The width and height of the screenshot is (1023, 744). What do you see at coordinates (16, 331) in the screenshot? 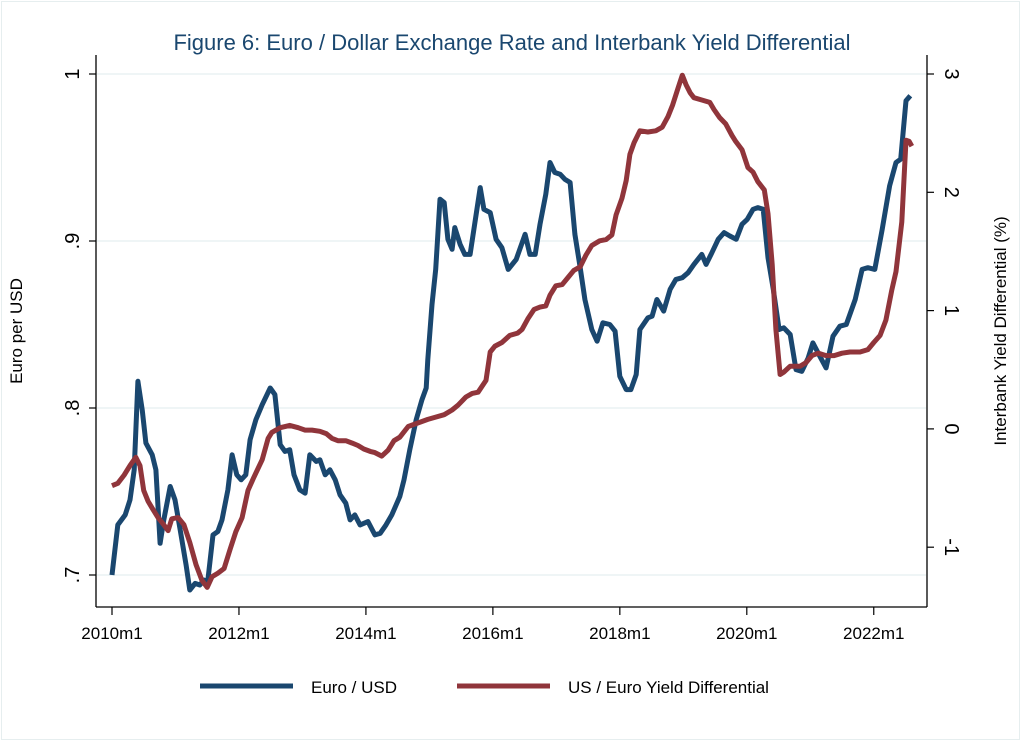
I see `y-left-axis-title: Euro per USD` at bounding box center [16, 331].